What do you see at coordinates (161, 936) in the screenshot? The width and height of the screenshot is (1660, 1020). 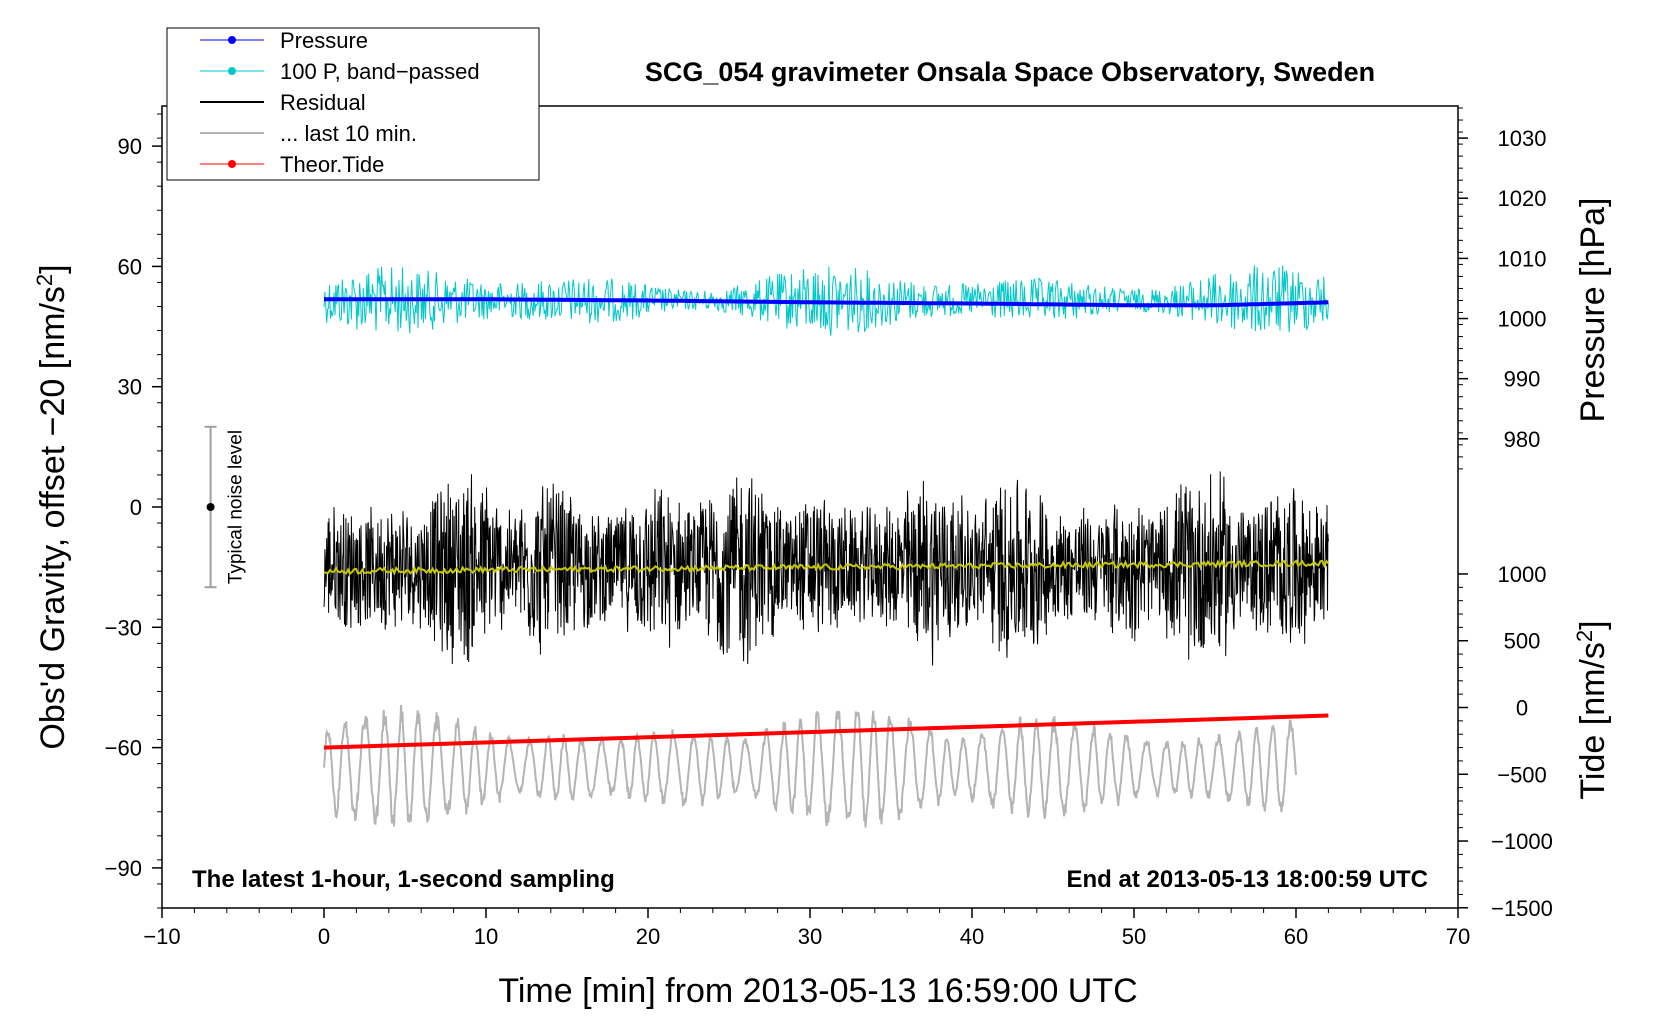 I see `x-tick-label: −10` at bounding box center [161, 936].